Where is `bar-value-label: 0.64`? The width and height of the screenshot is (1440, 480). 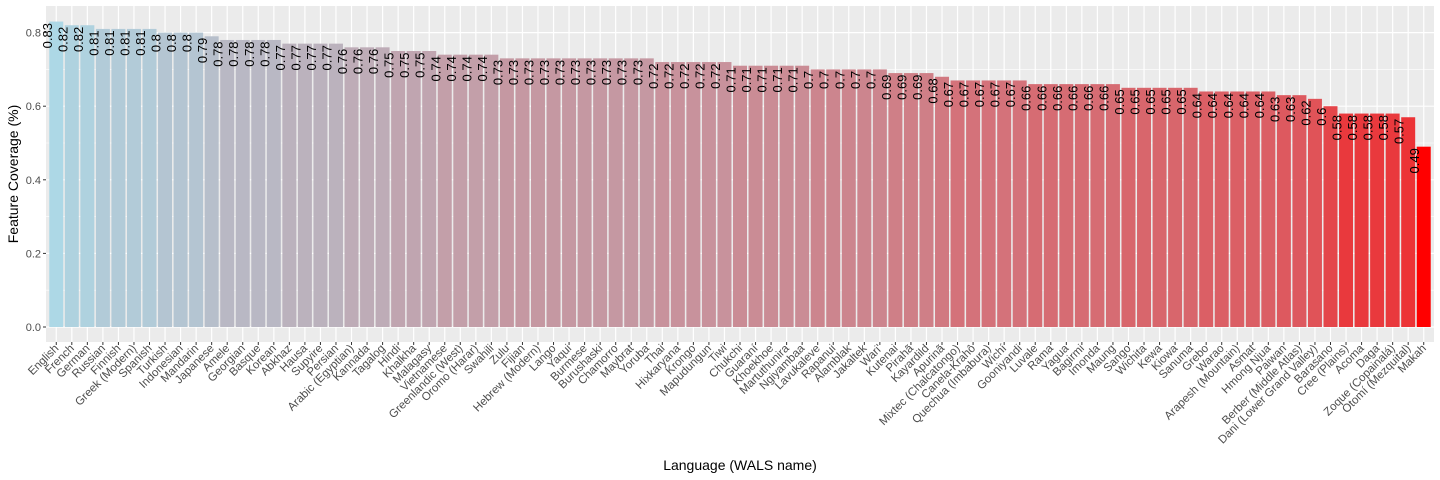 bar-value-label: 0.64 is located at coordinates (1212, 105).